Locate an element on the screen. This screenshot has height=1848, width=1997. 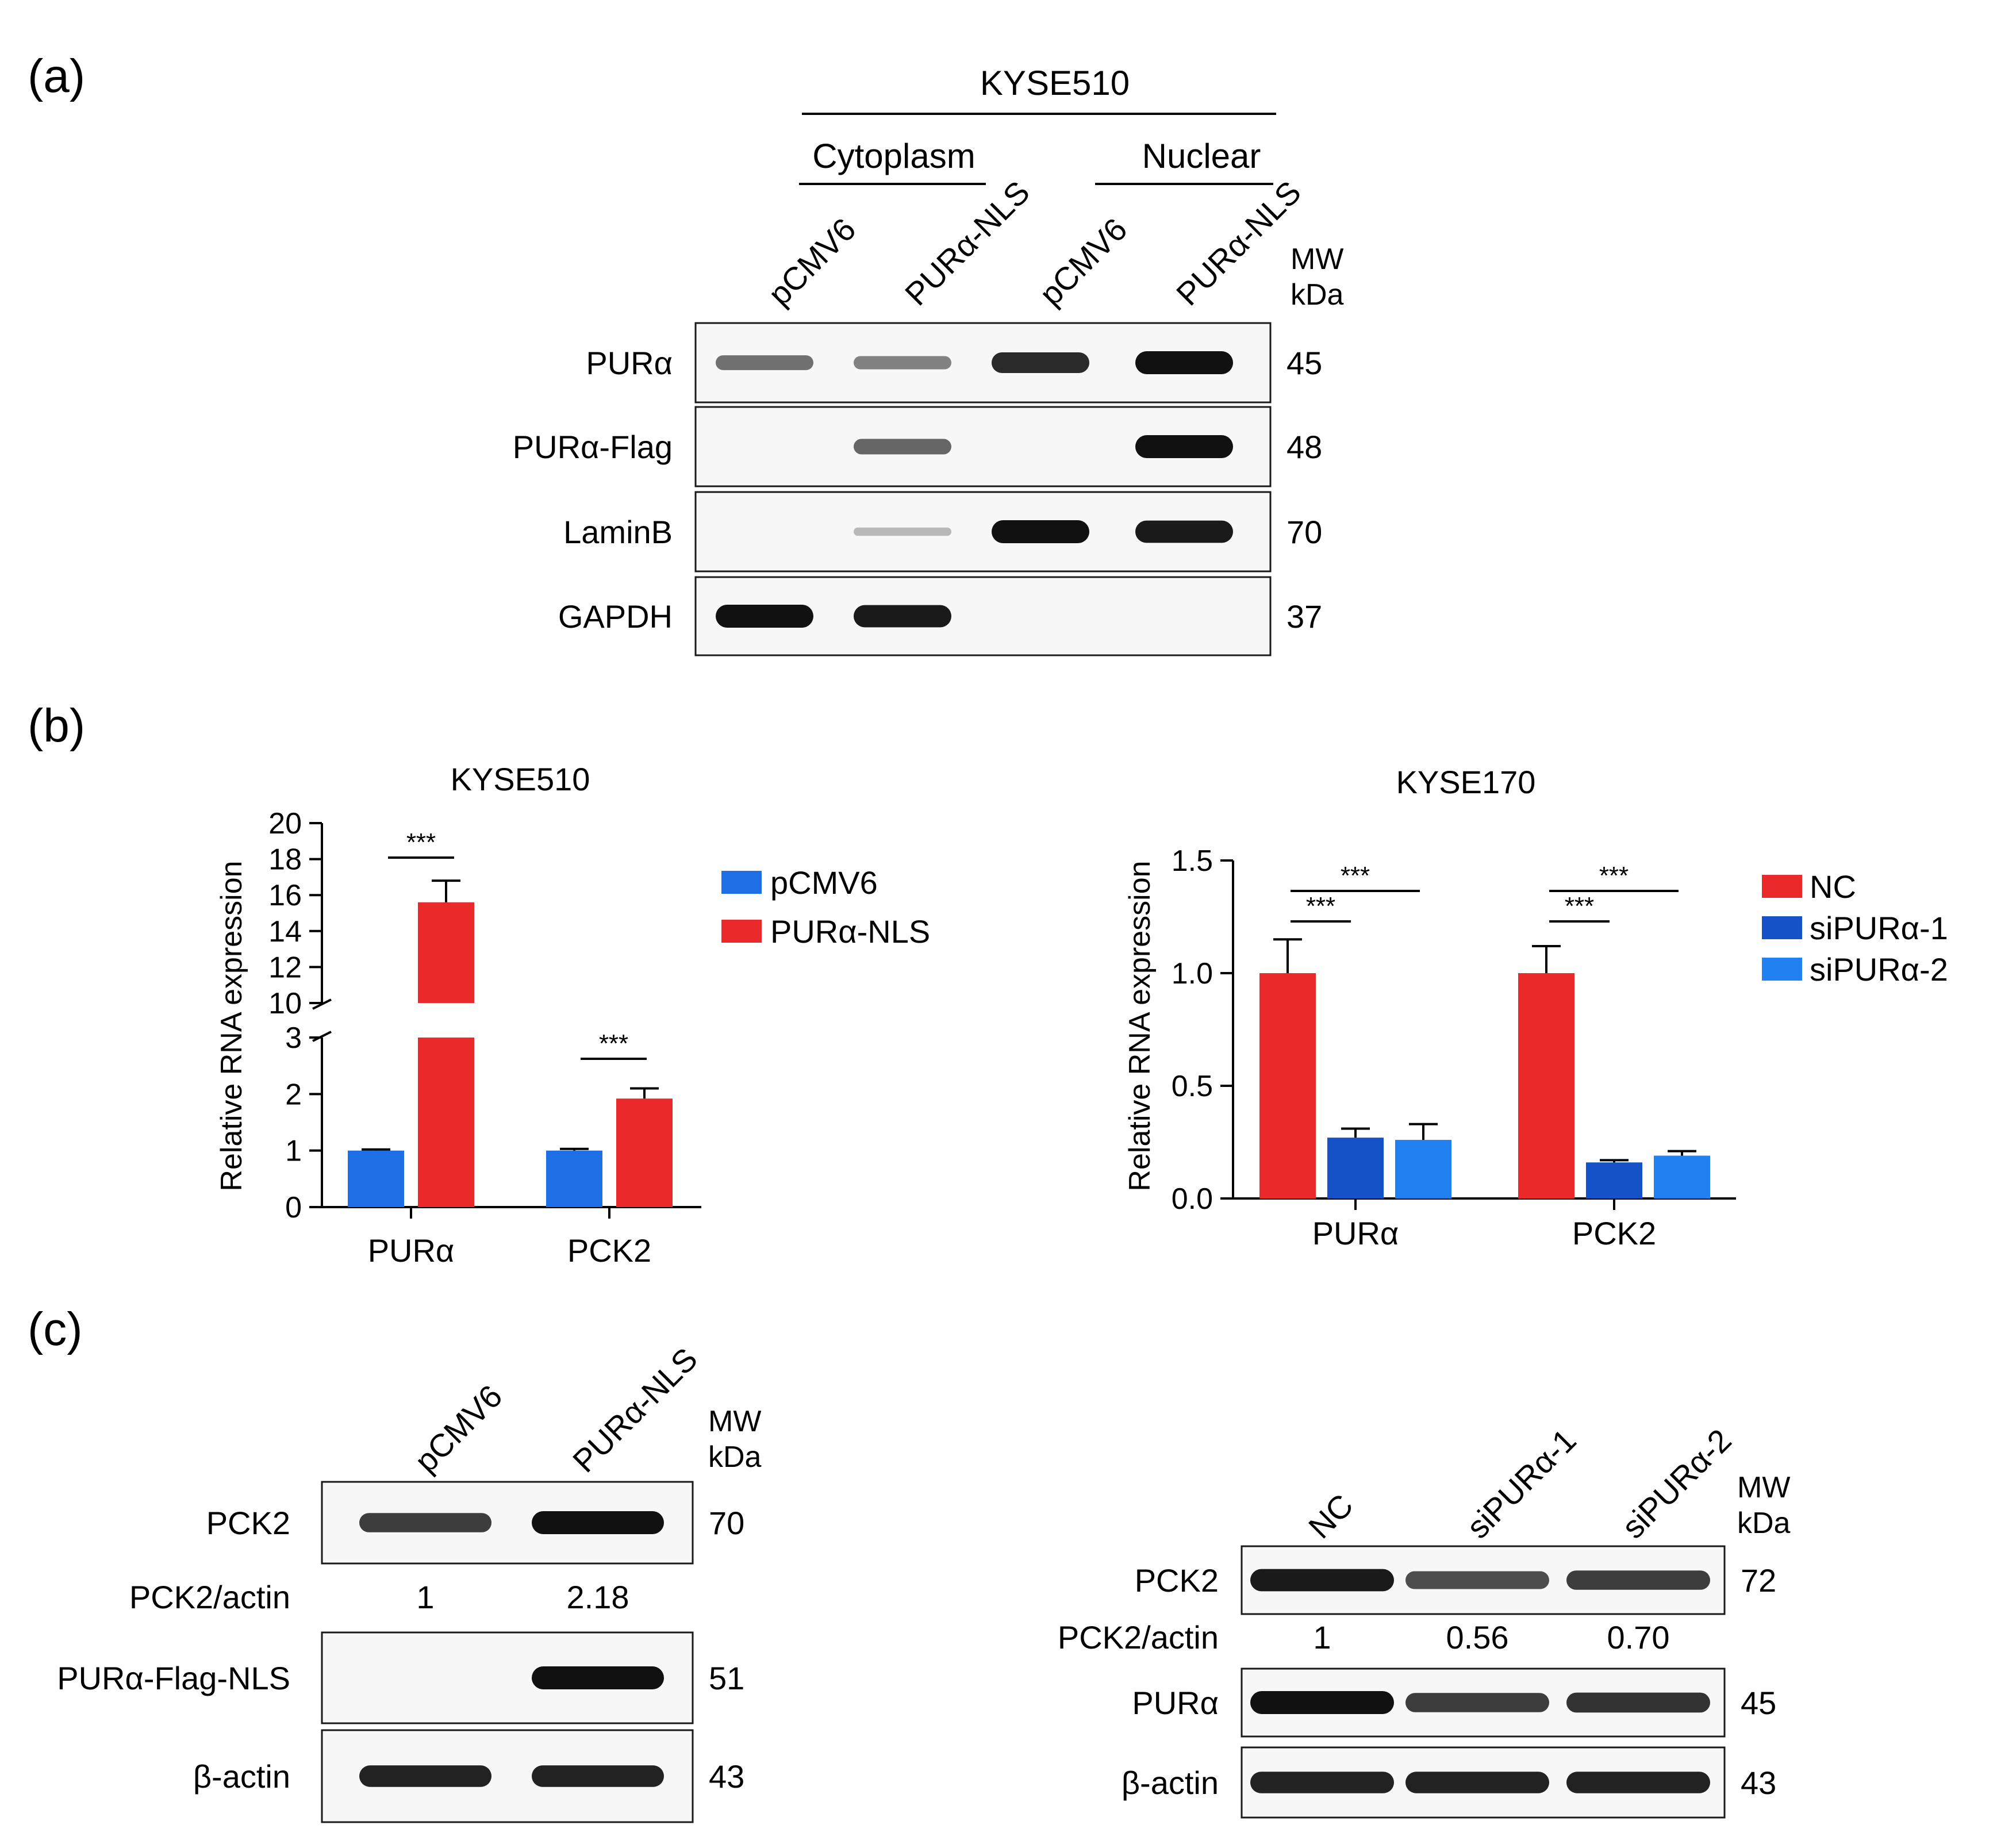
lane-label: siPURα-2 is located at coordinates (1676, 1484).